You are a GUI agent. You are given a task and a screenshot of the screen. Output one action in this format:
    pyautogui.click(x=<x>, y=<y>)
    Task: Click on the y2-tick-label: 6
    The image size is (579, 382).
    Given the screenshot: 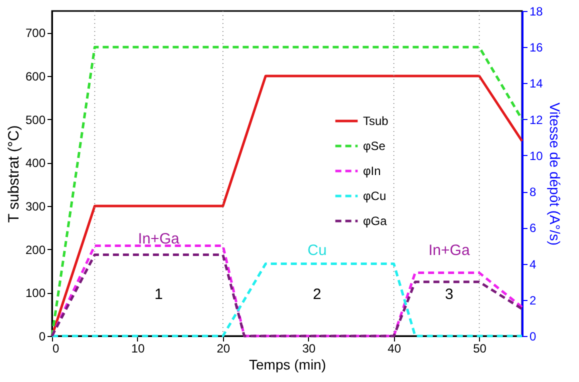 What is the action you would take?
    pyautogui.click(x=533, y=228)
    